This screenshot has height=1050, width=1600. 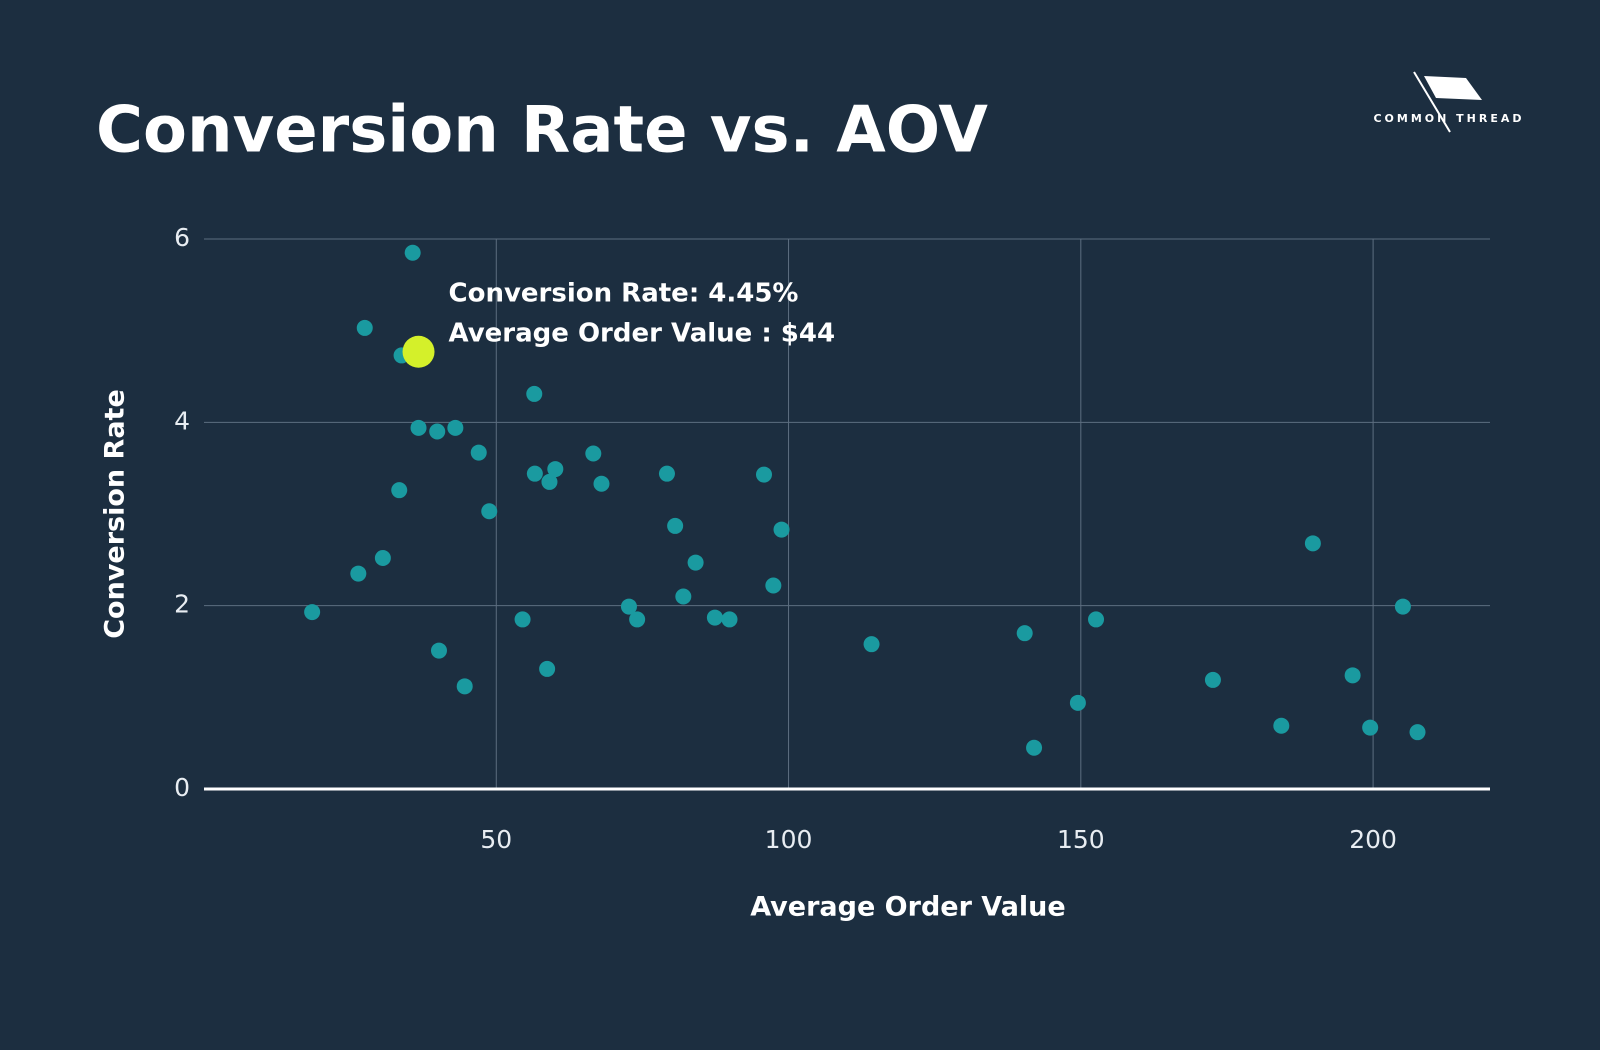 I want to click on chart-title: Conversion Rate vs. AOV, so click(x=542, y=131).